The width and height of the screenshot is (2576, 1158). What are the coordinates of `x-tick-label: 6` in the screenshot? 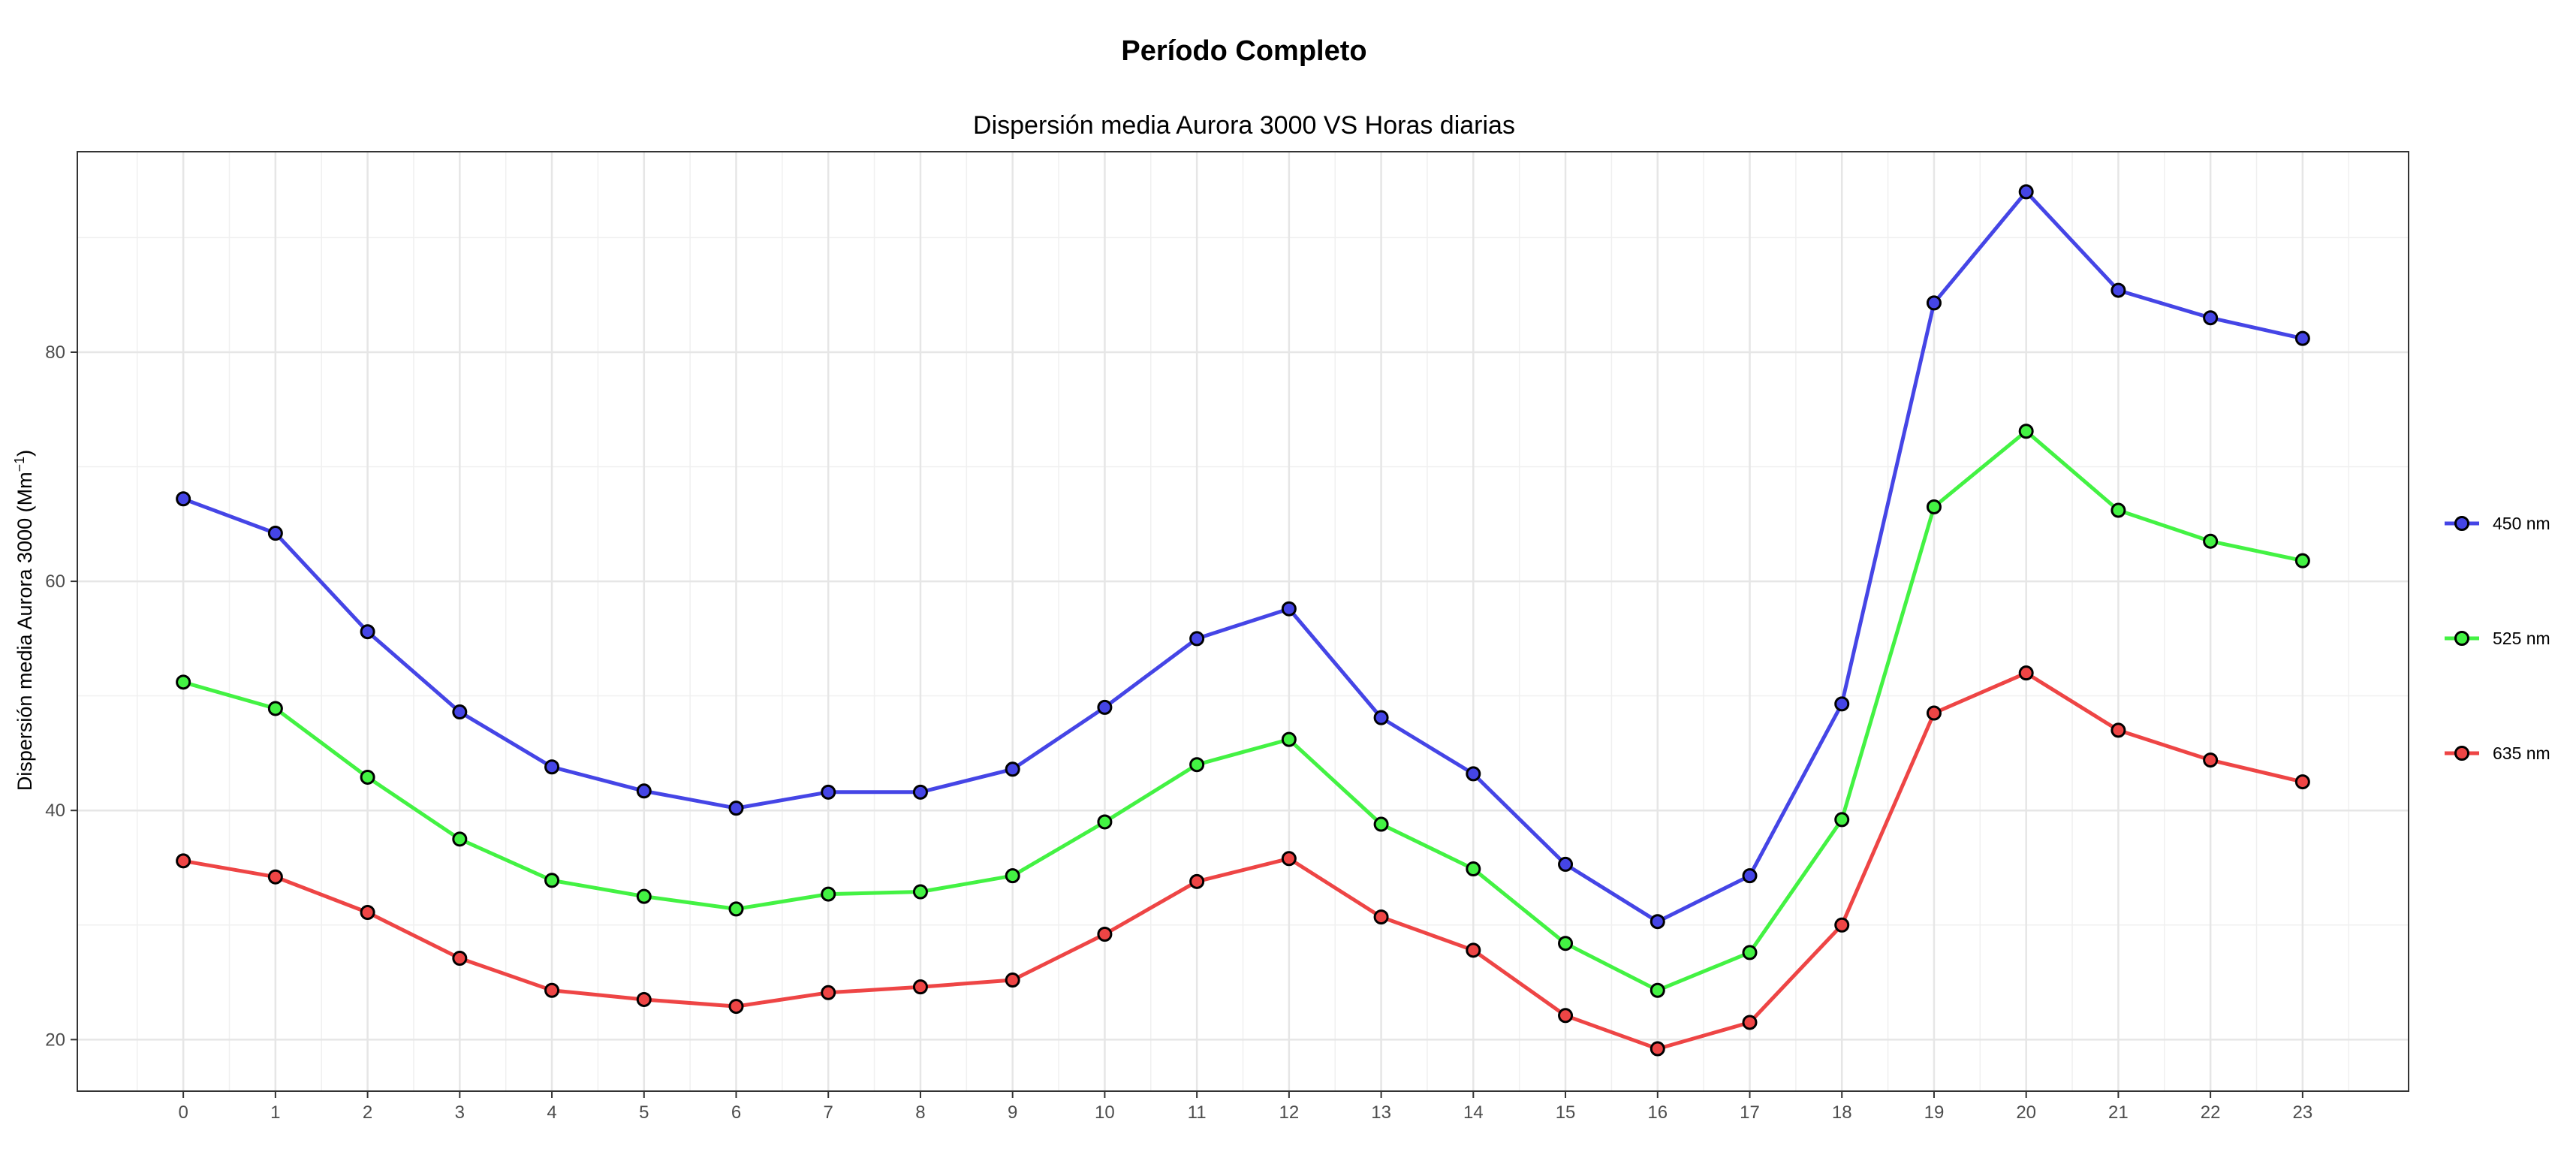 It's located at (736, 1112).